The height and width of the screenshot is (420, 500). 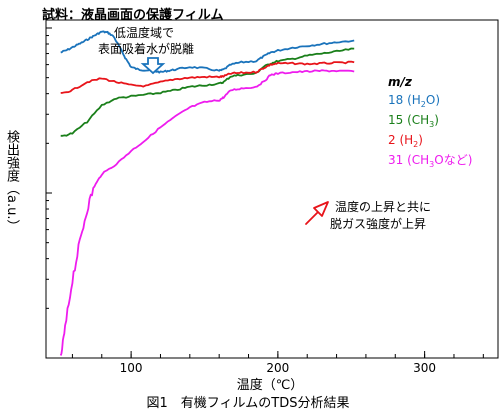 What do you see at coordinates (414, 101) in the screenshot?
I see `legend-label-0: 18 (H2O)` at bounding box center [414, 101].